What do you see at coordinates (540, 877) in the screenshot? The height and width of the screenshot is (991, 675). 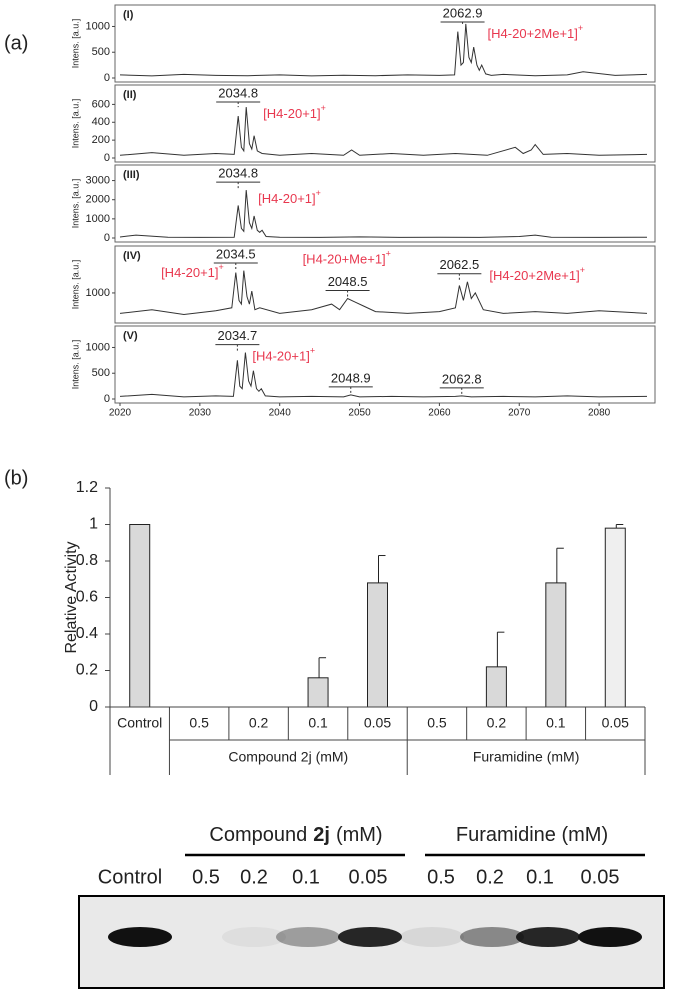 I see `lane-label: 0.1` at bounding box center [540, 877].